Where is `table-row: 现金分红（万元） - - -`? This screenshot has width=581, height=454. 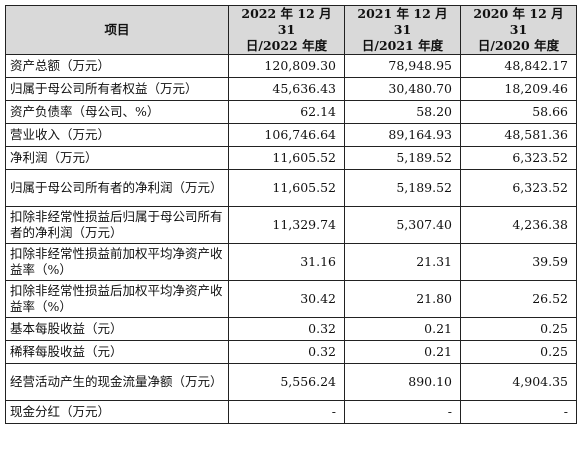
table-row: 现金分红（万元） - - - is located at coordinates (291, 412).